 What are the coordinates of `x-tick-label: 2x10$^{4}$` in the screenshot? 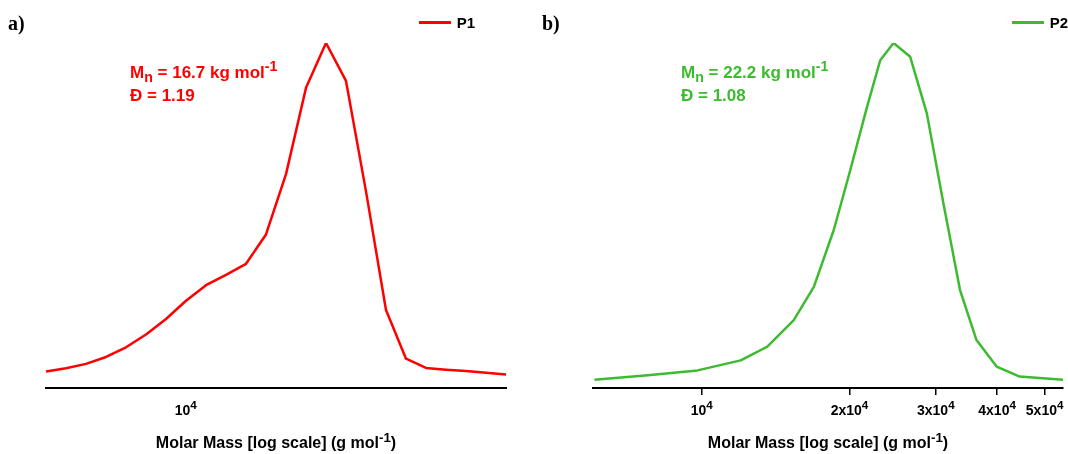 It's located at (849, 408).